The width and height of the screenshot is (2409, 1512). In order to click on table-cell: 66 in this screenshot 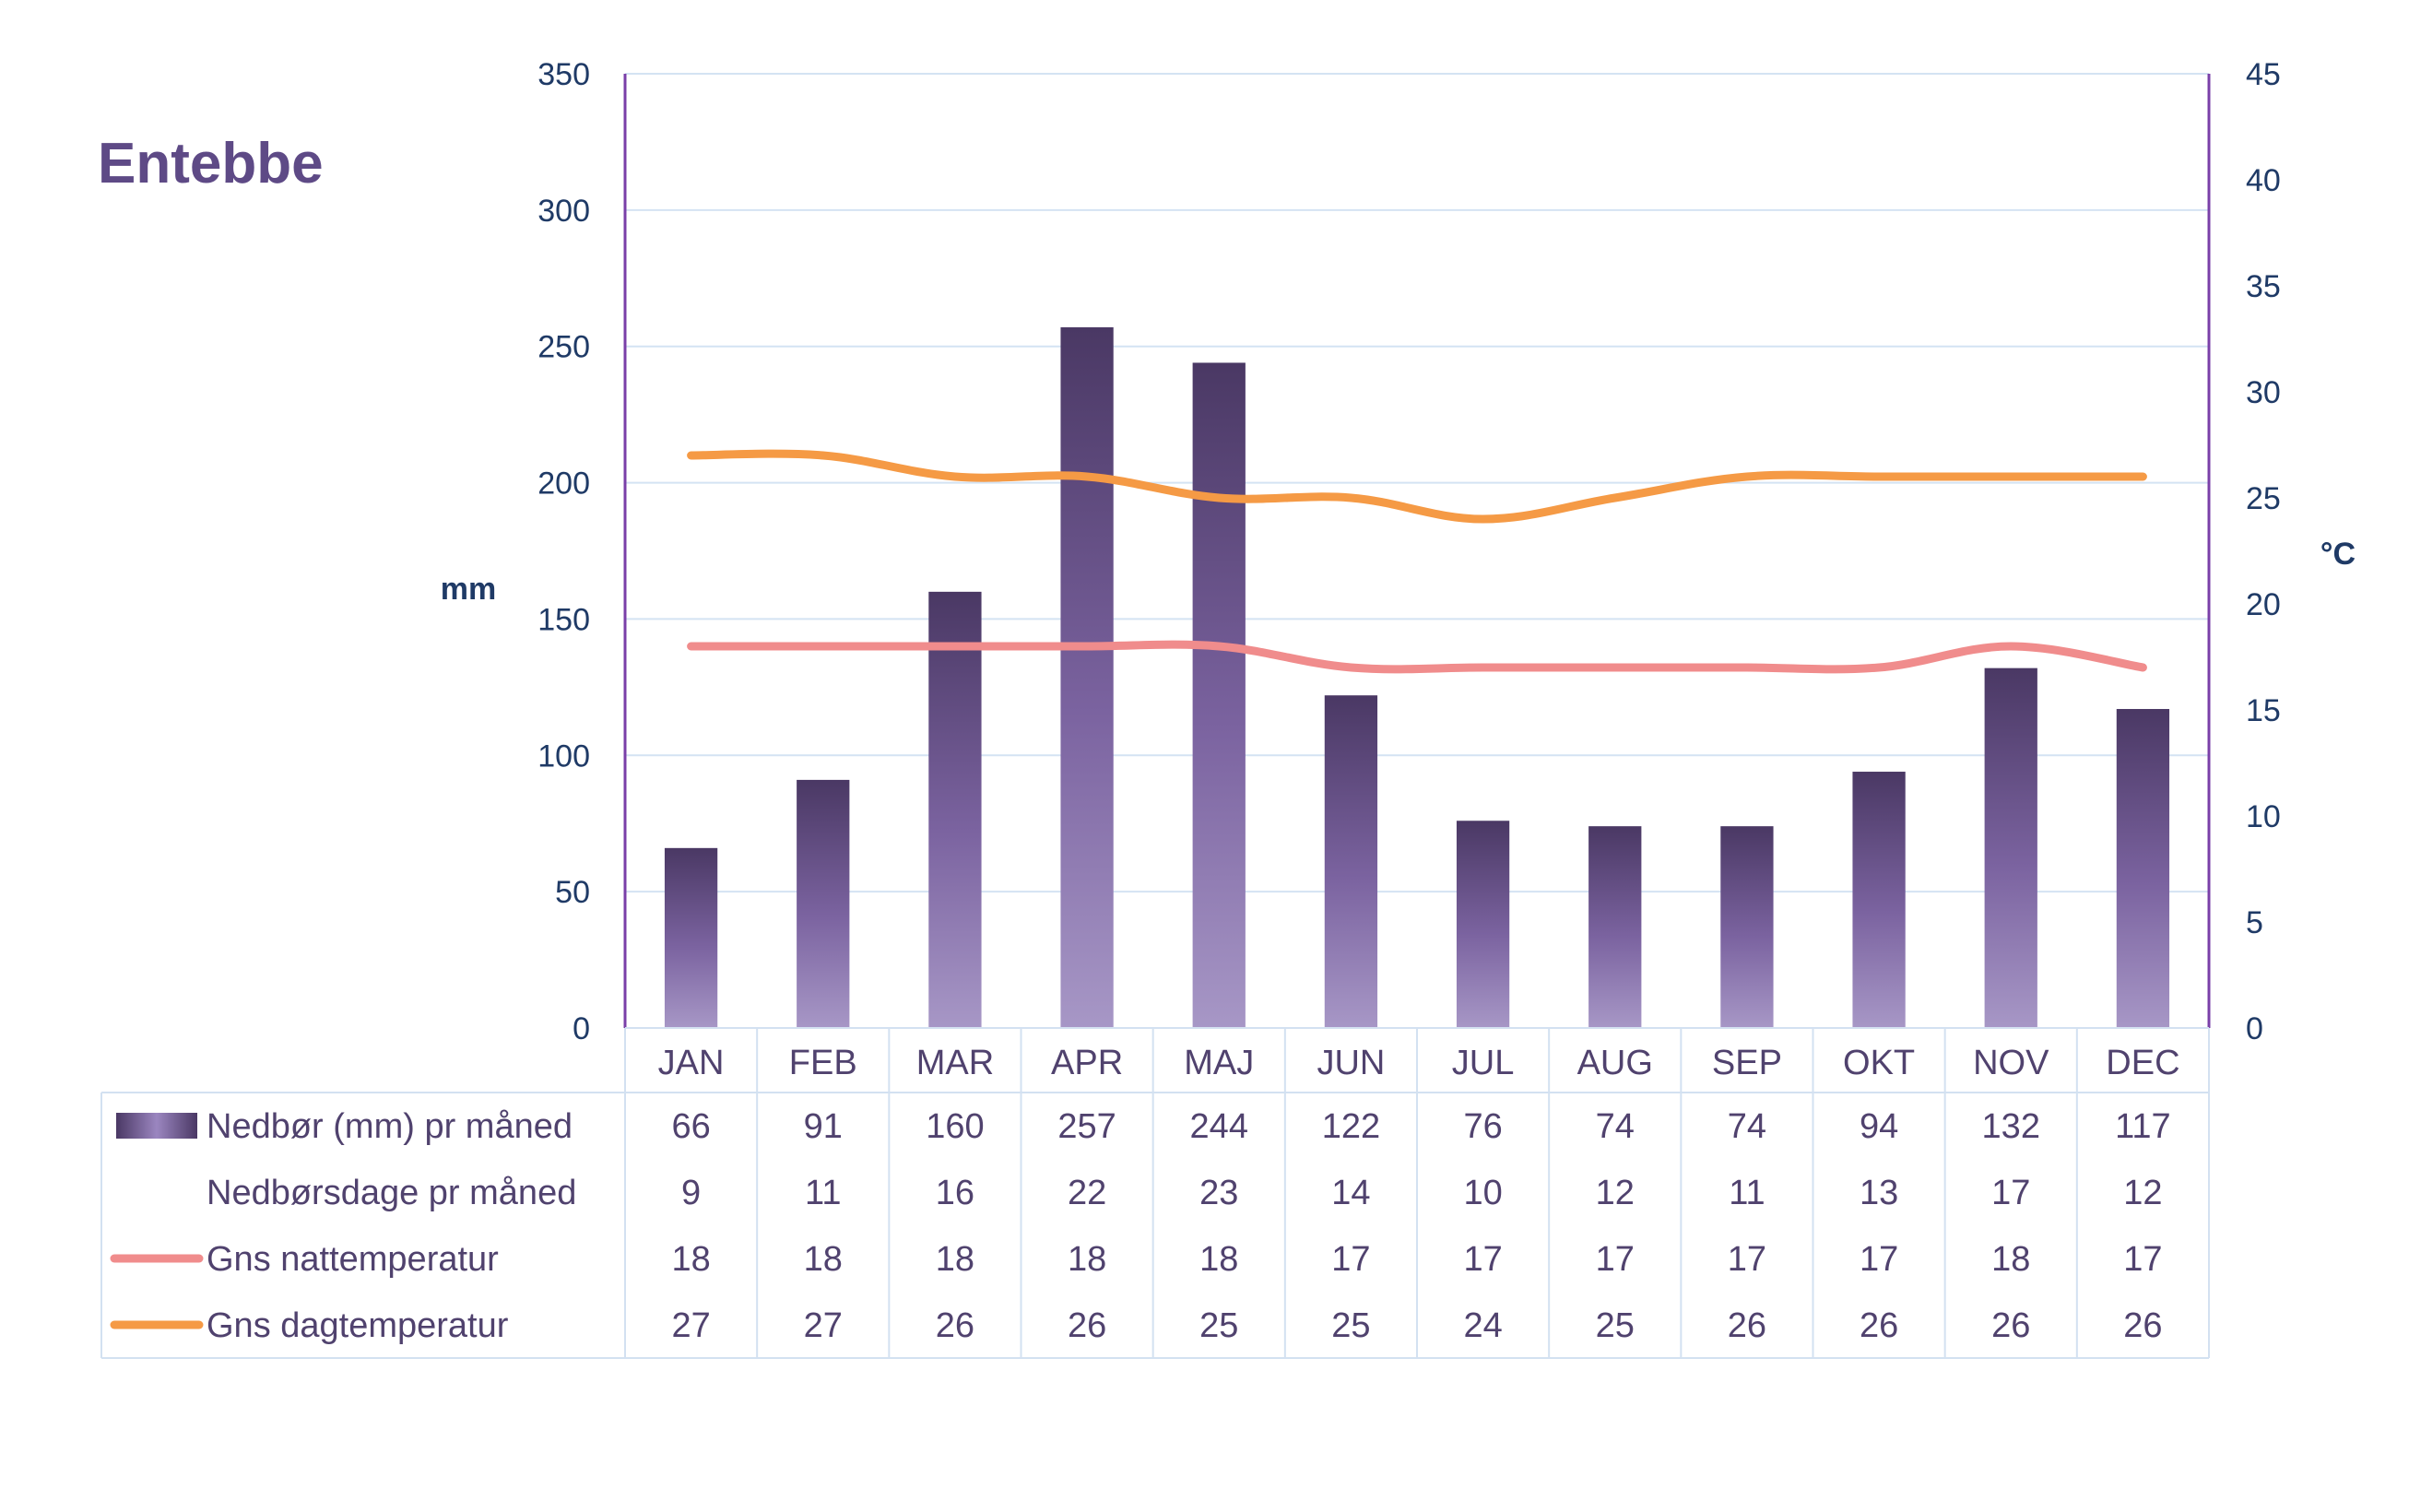, I will do `click(690, 1126)`.